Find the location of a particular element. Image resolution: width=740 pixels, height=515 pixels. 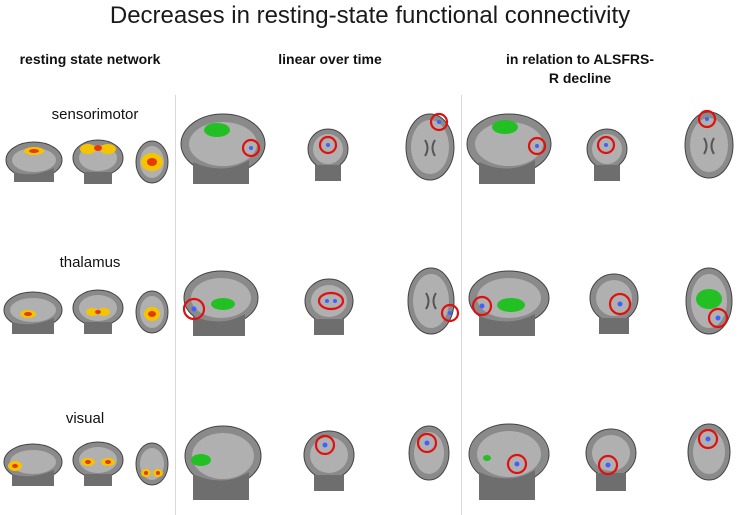

sensorimotor-alsfrs-sagittal-slice is located at coordinates (509, 148).